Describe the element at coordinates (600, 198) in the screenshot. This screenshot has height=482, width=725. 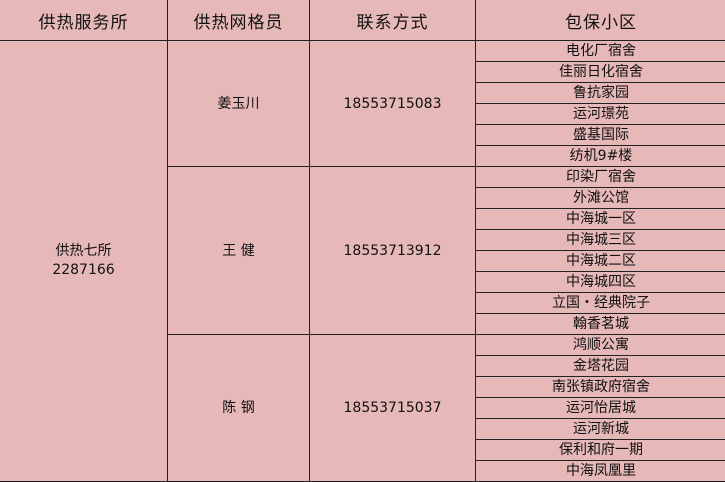
I see `community-name: 外滩公馆` at that location.